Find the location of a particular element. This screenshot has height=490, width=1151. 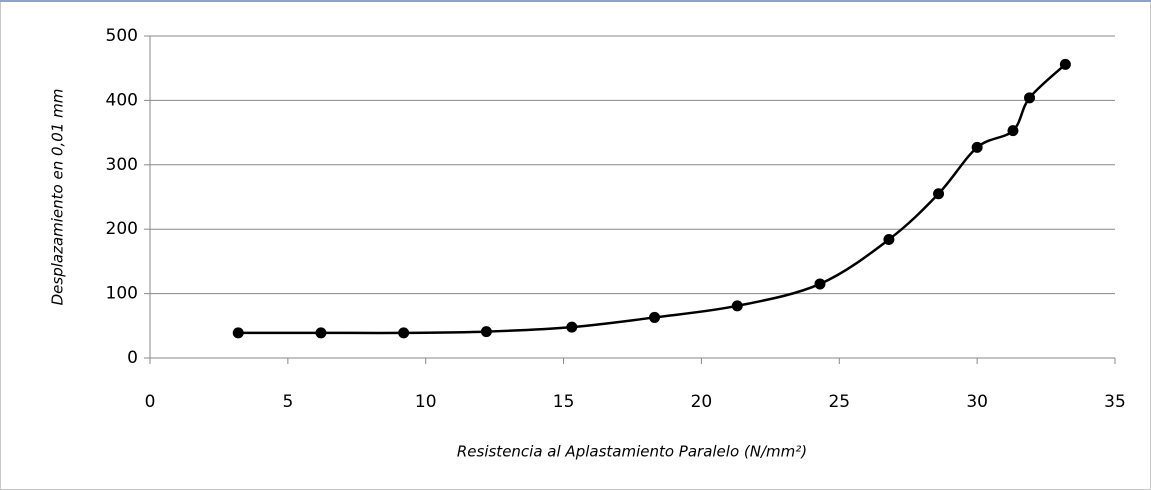

y-tick-label: 500 is located at coordinates (122, 36).